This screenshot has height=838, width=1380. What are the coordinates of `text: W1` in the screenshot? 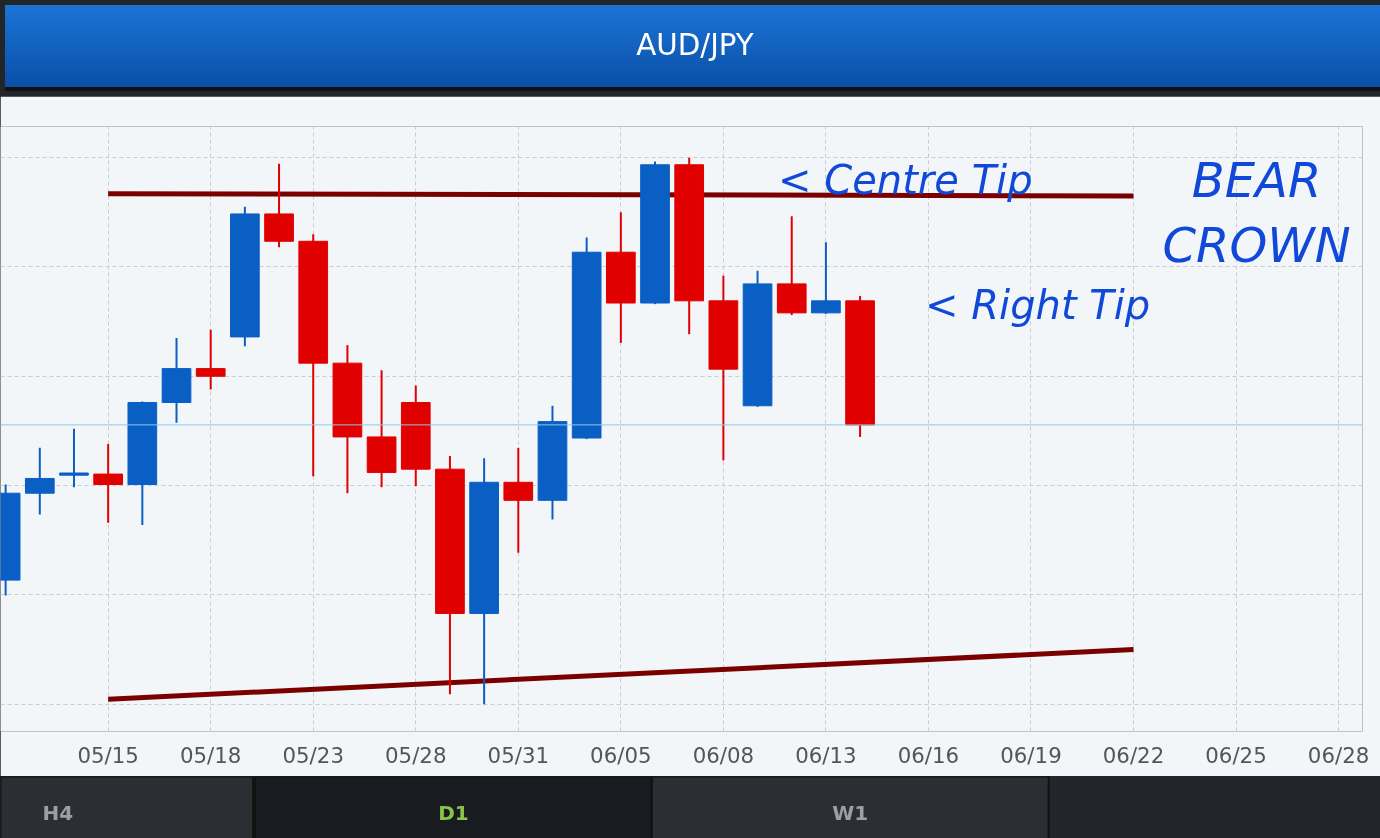 It's located at (850, 812).